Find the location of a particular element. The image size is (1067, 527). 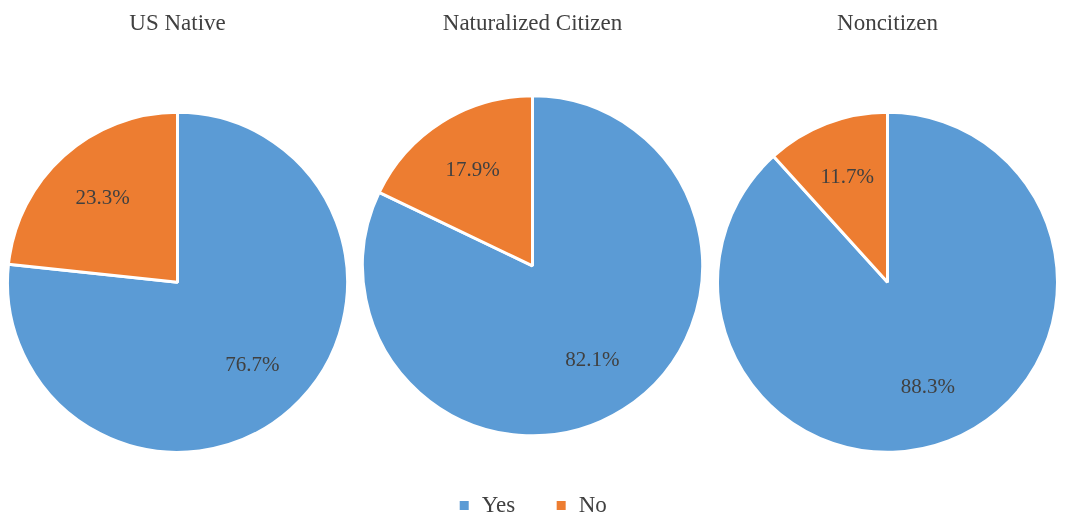

data-label: 23.3% is located at coordinates (102, 197).